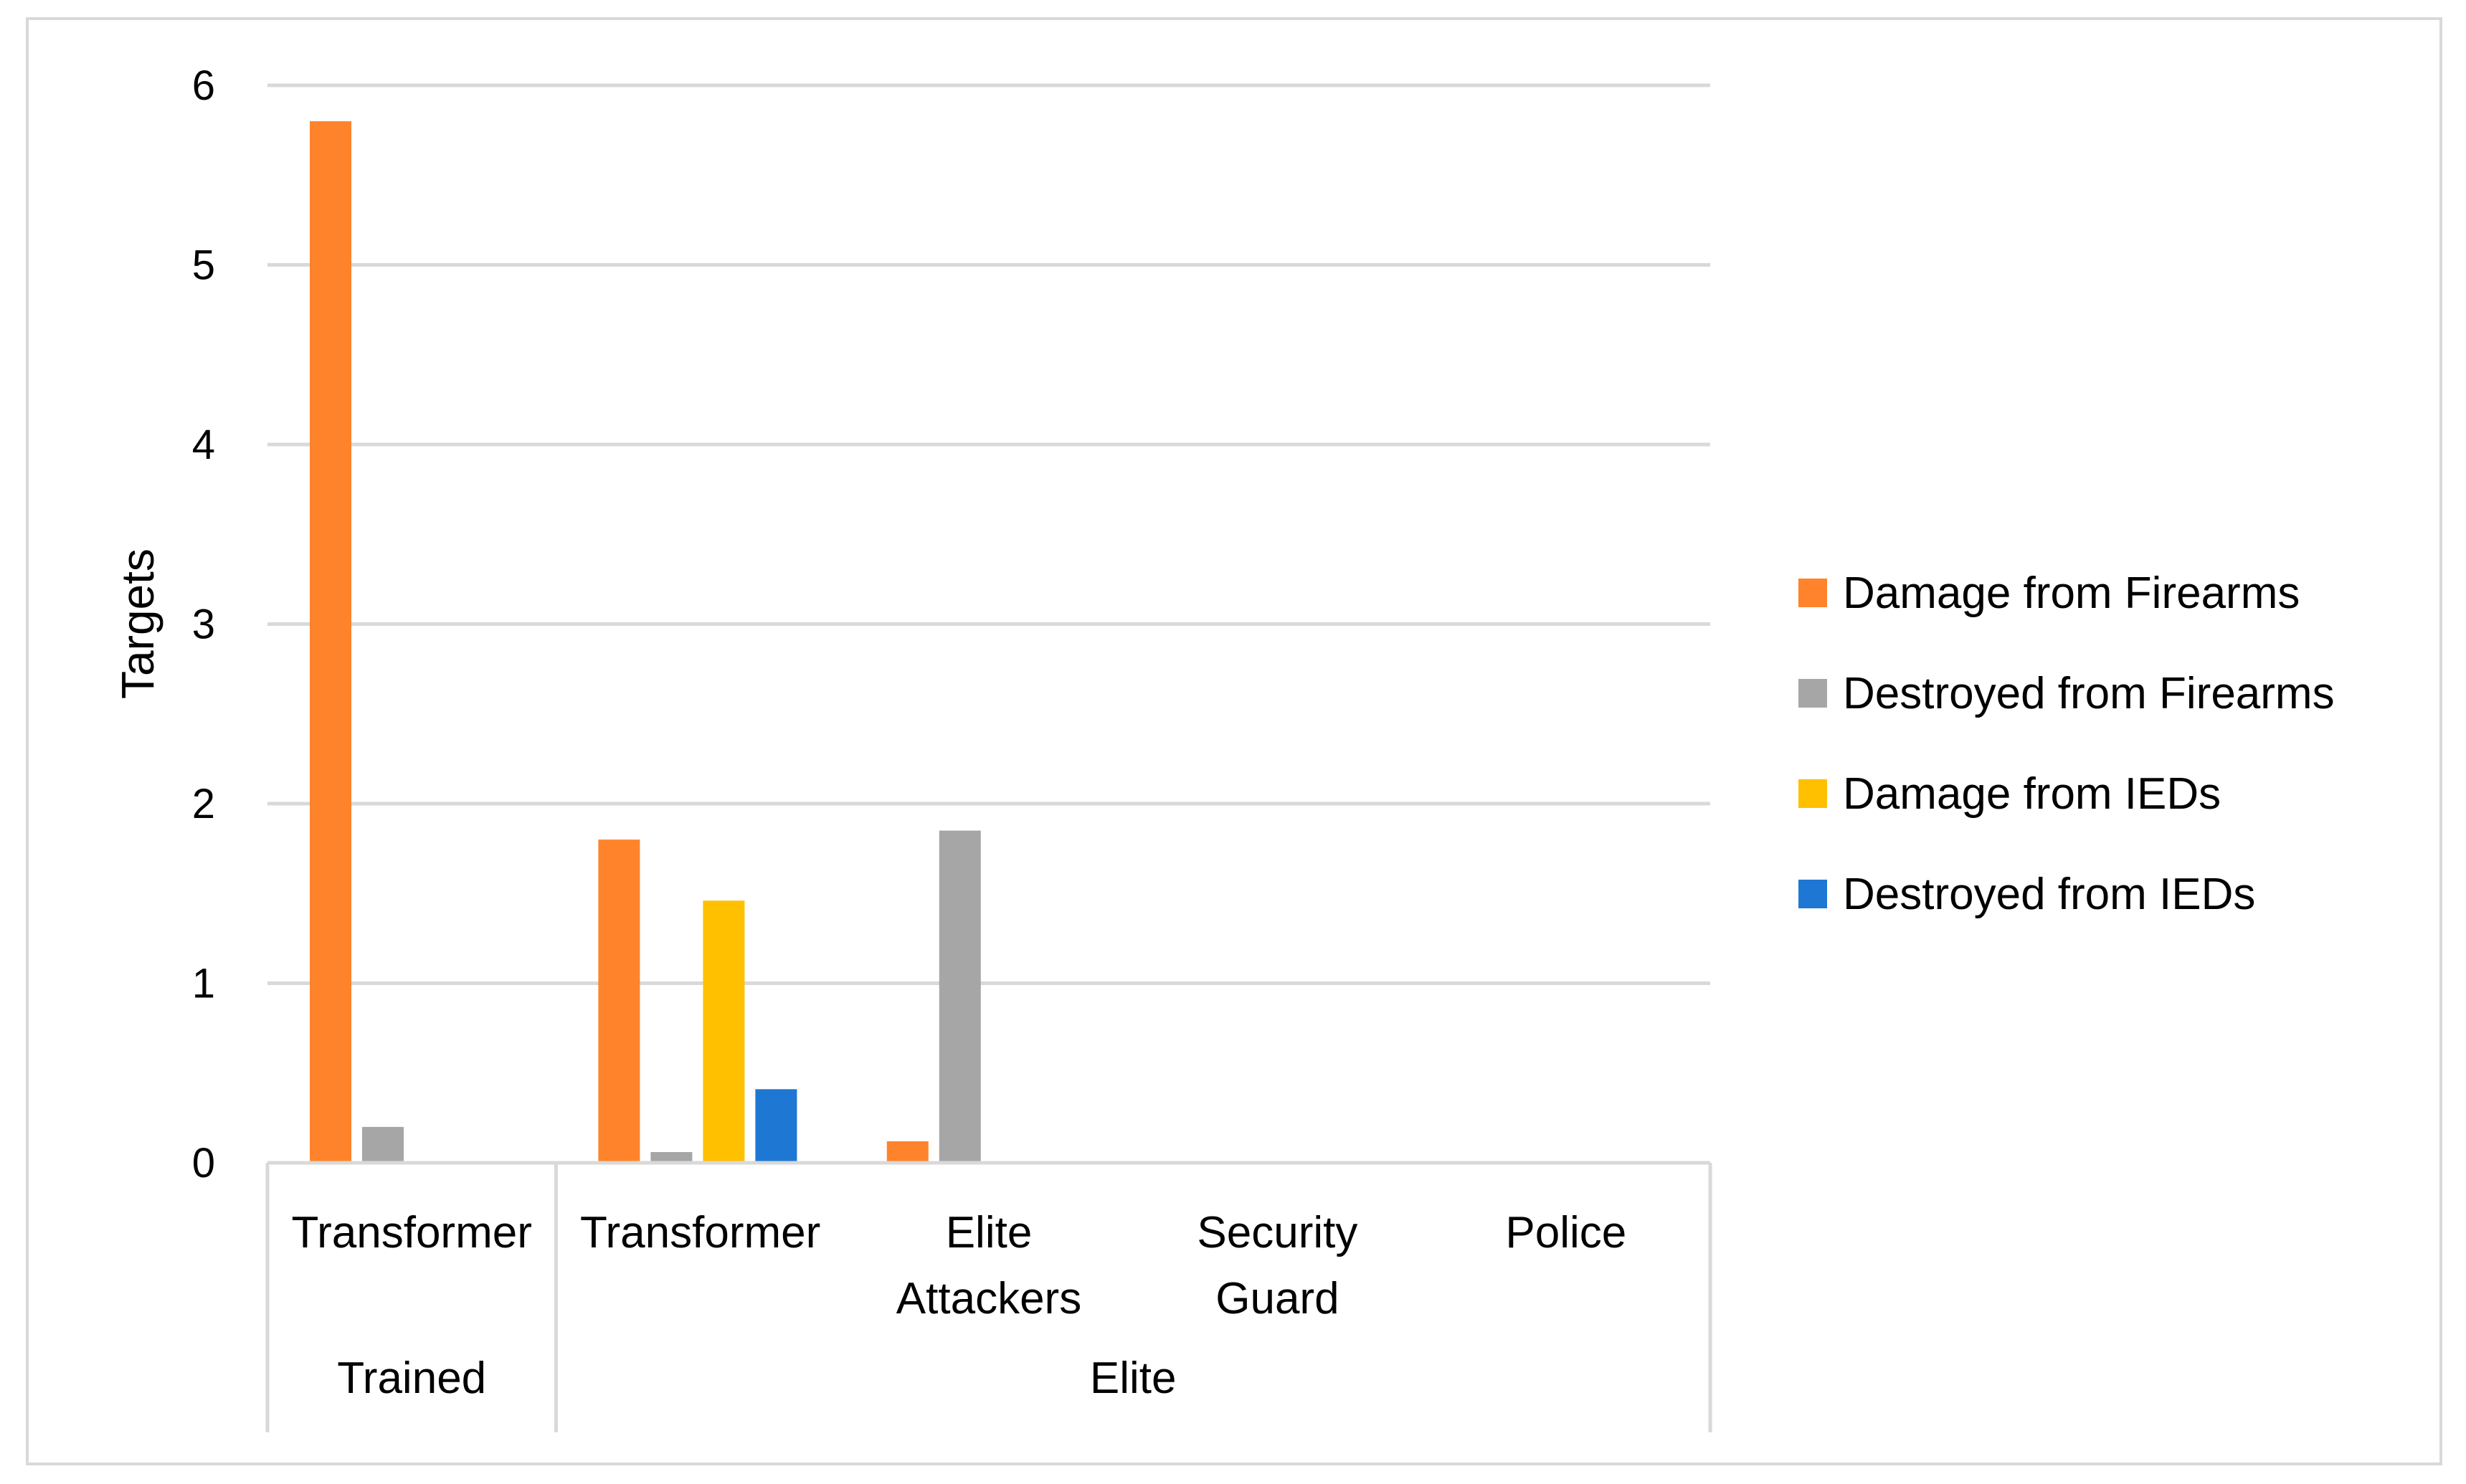 The height and width of the screenshot is (1484, 2466). Describe the element at coordinates (1133, 1378) in the screenshot. I see `group-label: Elite` at that location.